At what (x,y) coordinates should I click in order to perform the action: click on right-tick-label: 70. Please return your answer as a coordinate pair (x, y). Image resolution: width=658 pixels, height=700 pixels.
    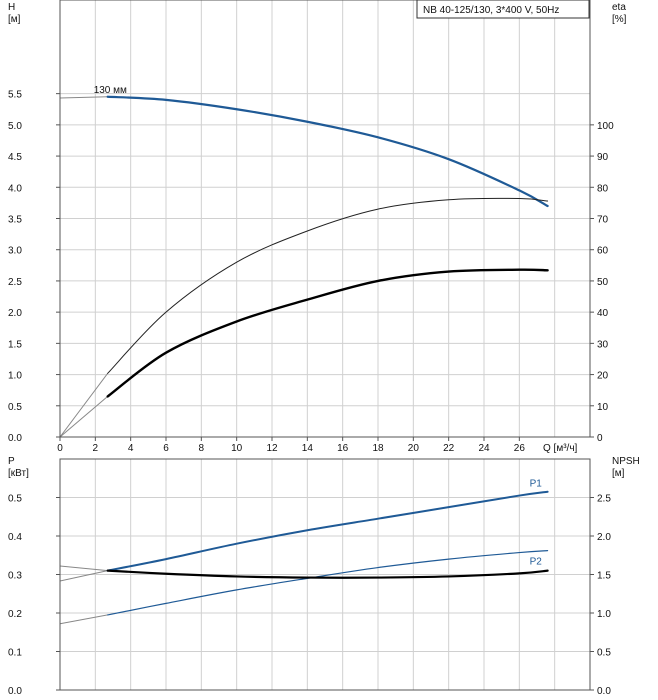
    Looking at the image, I should click on (603, 220).